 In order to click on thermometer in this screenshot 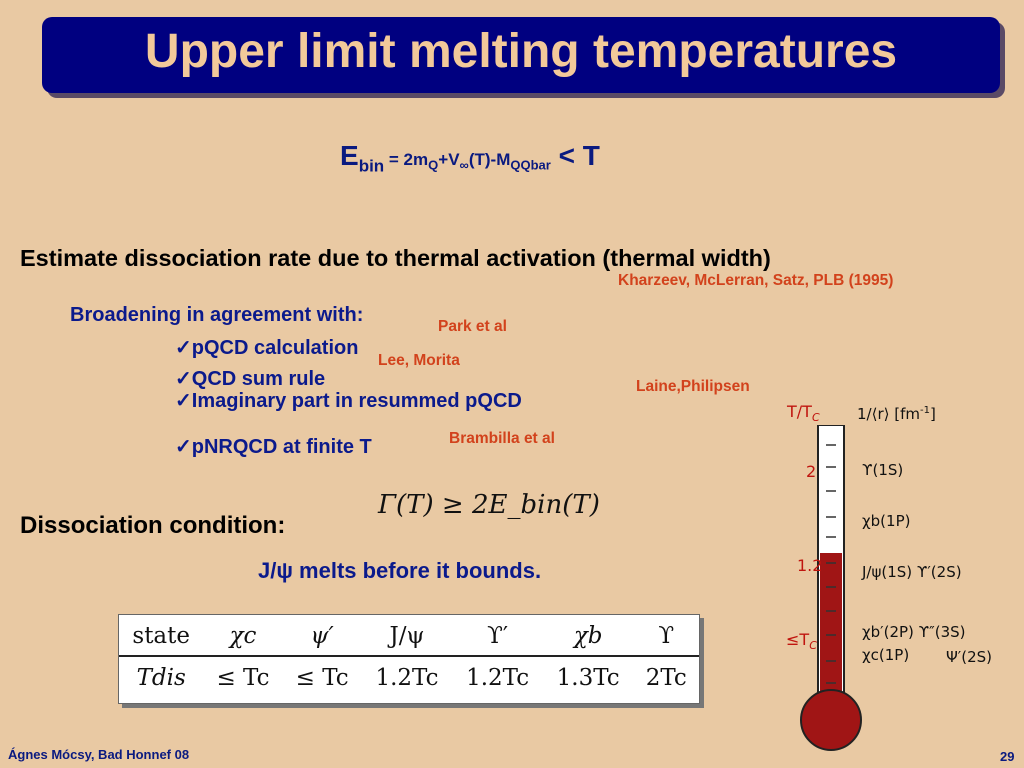, I will do `click(831, 588)`.